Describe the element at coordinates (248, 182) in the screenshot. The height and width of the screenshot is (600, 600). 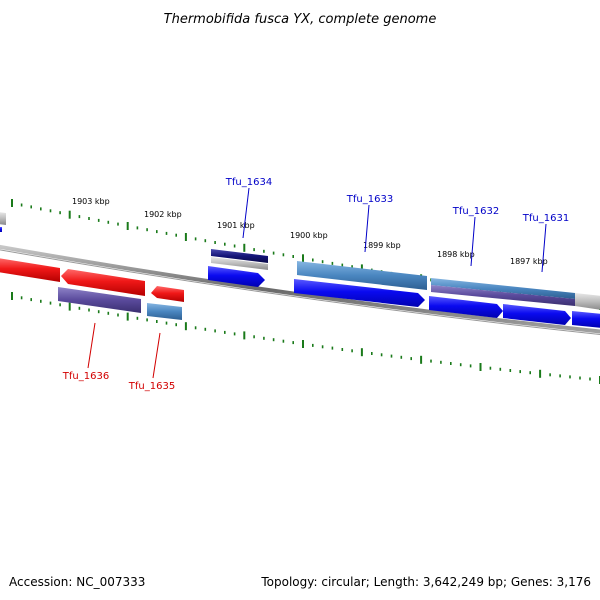
I see `gene-label-tfu1634: Tfu_1634` at that location.